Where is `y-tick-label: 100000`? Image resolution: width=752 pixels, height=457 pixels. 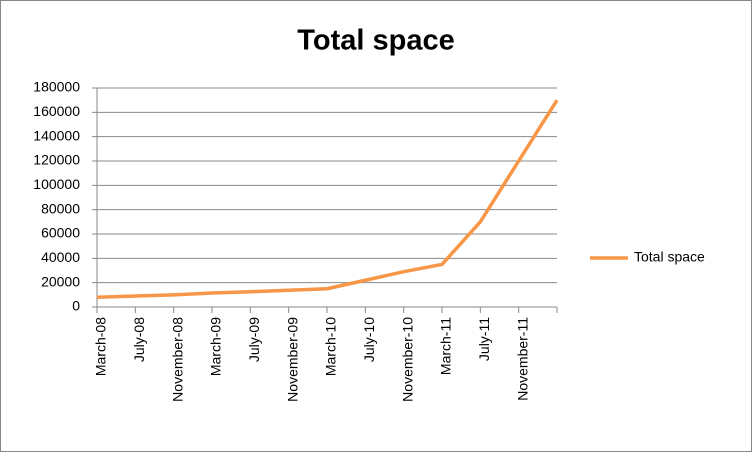 y-tick-label: 100000 is located at coordinates (56, 184).